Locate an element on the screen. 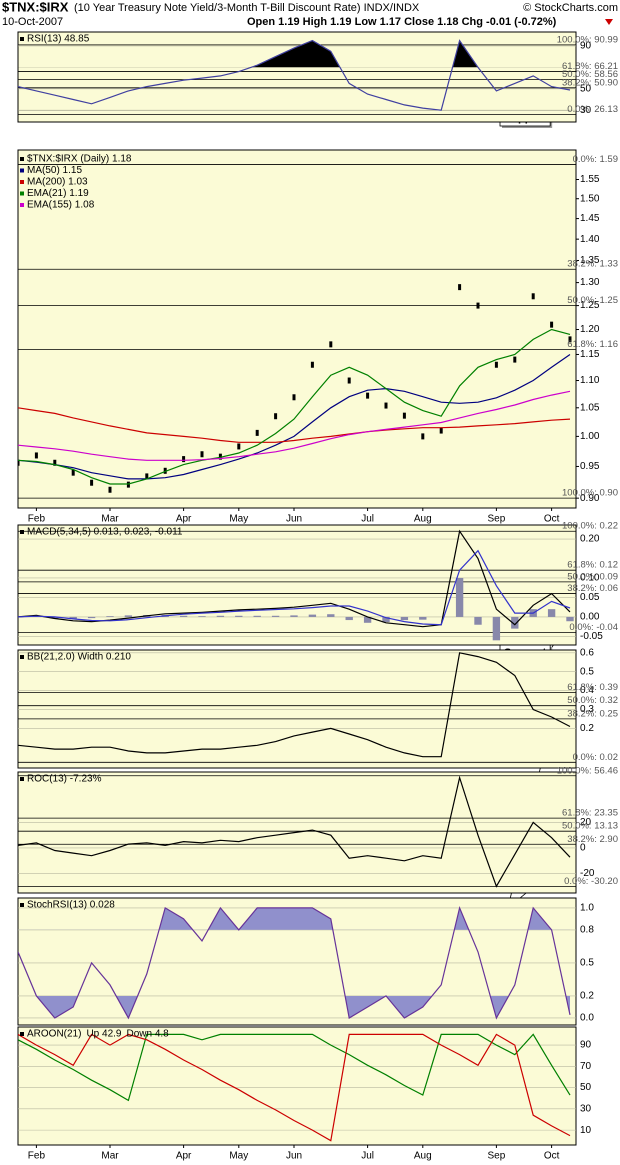 Image resolution: width=620 pixels, height=1165 pixels. x-tick-label: Mar is located at coordinates (110, 1156).